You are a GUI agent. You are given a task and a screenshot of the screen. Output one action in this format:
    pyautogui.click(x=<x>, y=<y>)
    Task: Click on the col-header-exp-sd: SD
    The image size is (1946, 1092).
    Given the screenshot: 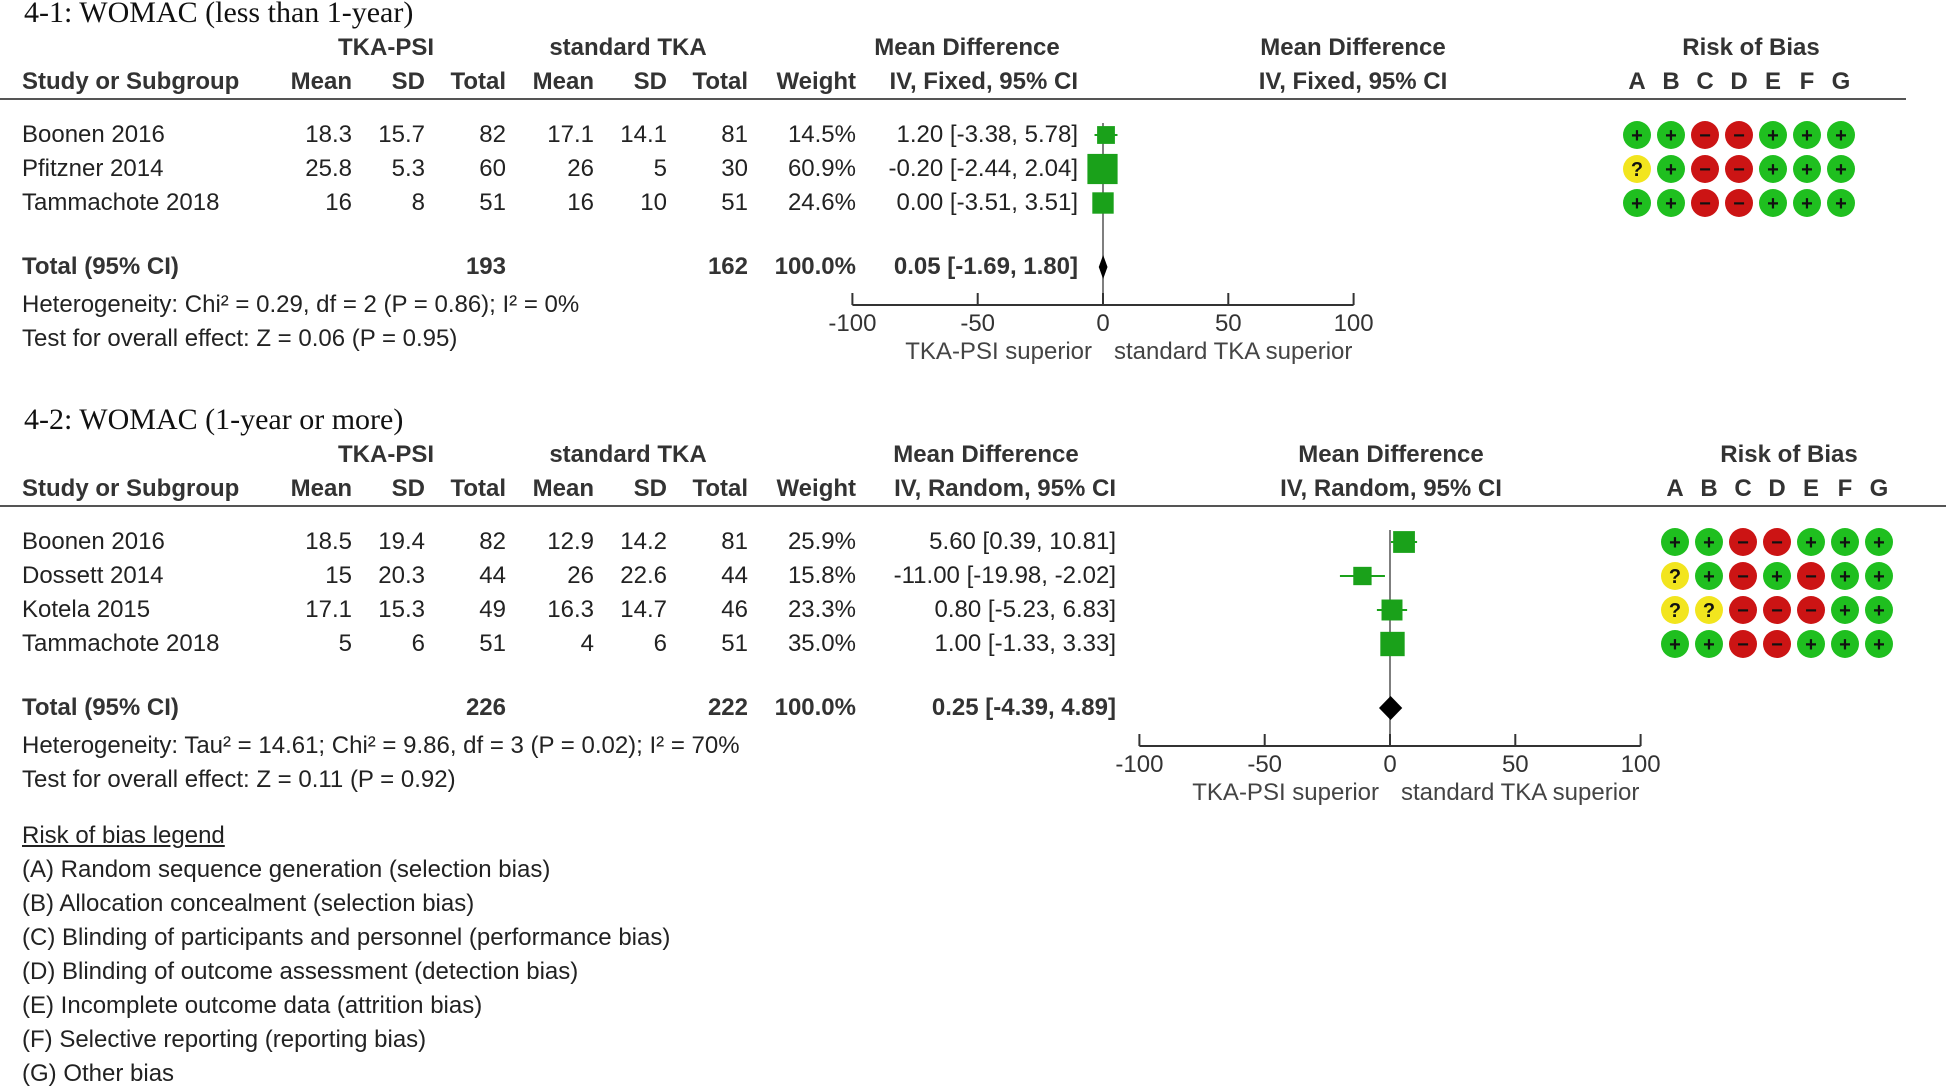 What is the action you would take?
    pyautogui.click(x=408, y=488)
    